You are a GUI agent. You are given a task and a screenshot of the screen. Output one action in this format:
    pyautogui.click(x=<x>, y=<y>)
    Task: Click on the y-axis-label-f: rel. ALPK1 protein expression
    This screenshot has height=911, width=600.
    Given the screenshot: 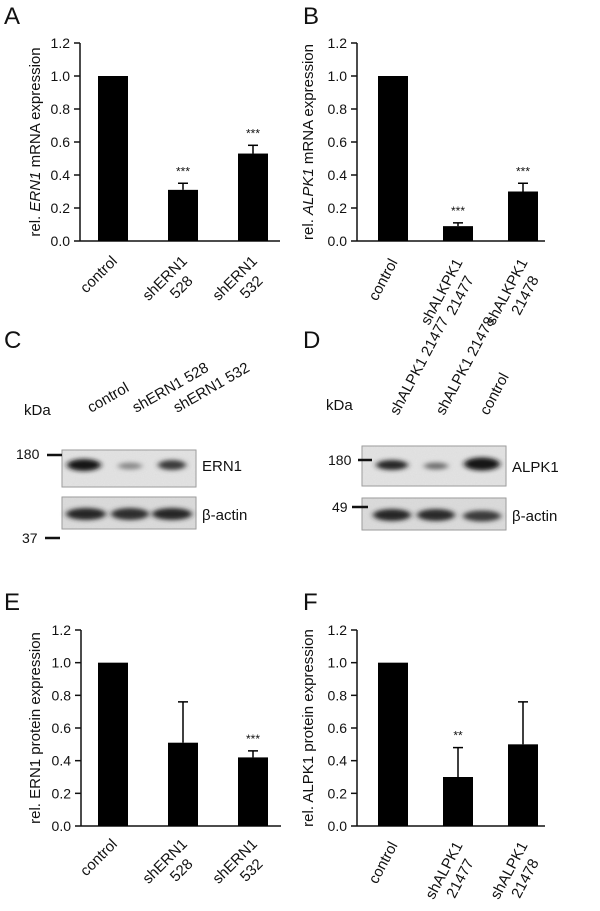 What is the action you would take?
    pyautogui.click(x=308, y=728)
    